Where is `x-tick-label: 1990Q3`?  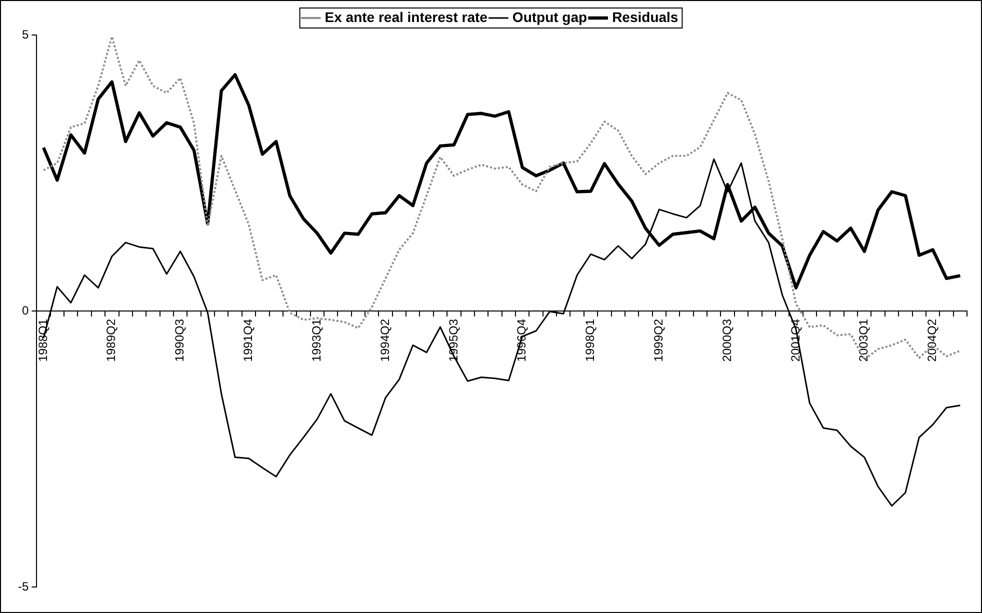 x-tick-label: 1990Q3 is located at coordinates (179, 340).